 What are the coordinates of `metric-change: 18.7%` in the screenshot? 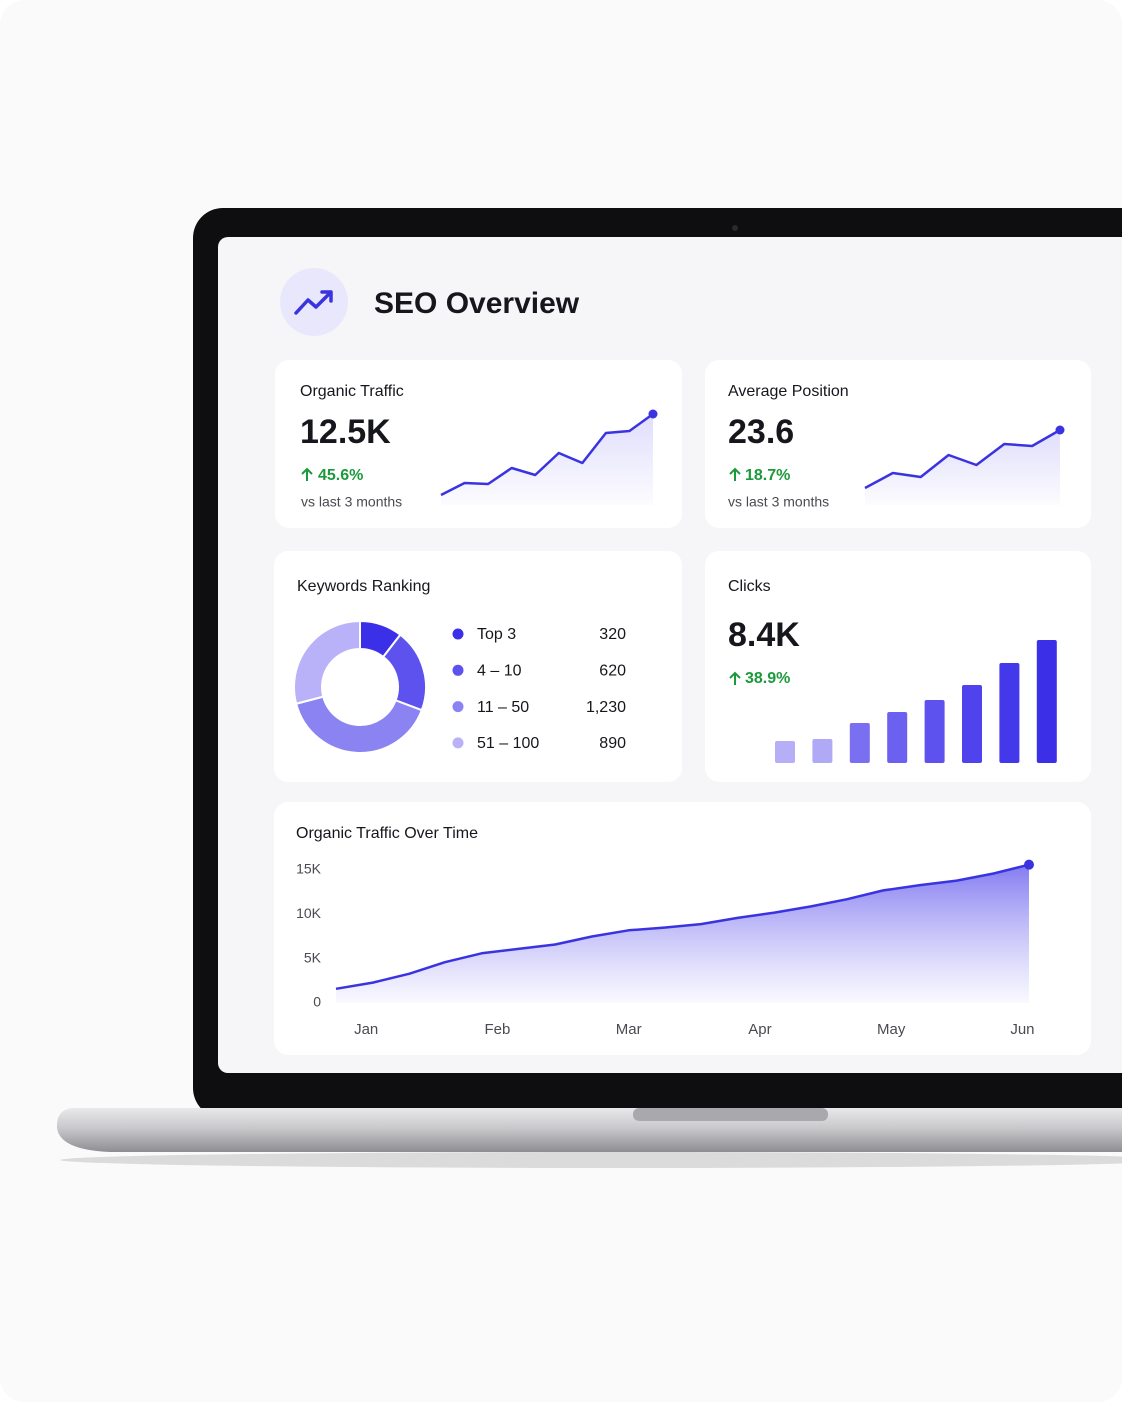 It's located at (767, 475).